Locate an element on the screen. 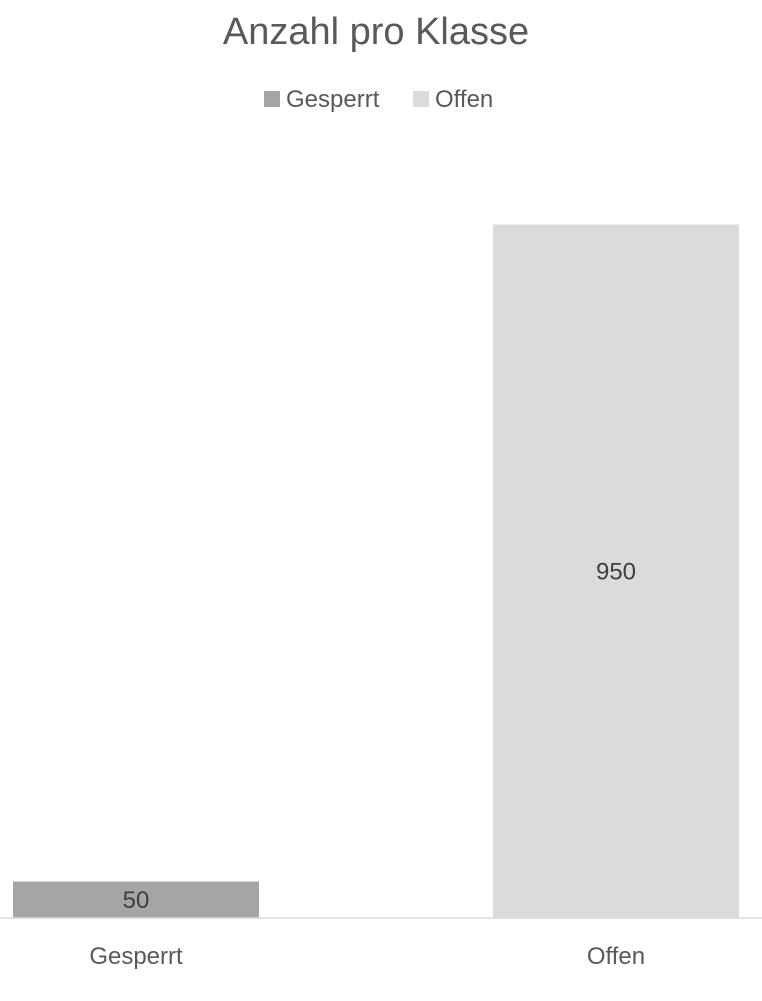 The width and height of the screenshot is (762, 1001). legend-swatch-gesperrt is located at coordinates (272, 99).